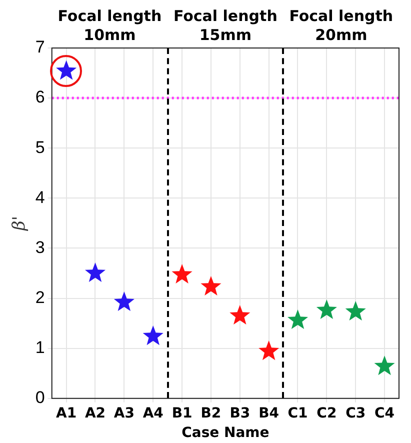  I want to click on text: Focal length 20mm, so click(341, 25).